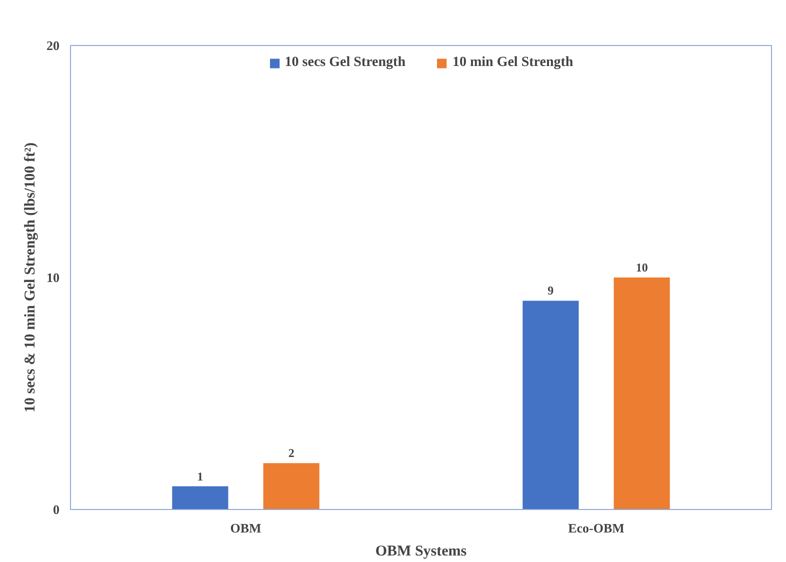  Describe the element at coordinates (642, 267) in the screenshot. I see `data-label: 10` at that location.